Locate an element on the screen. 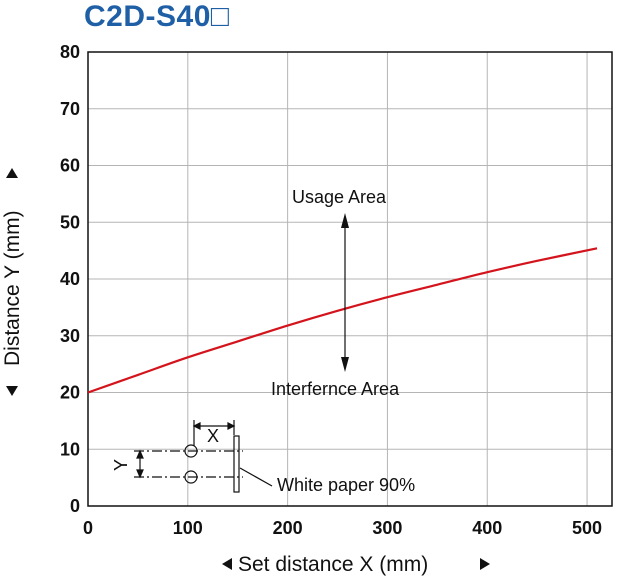  up-arrow-icon is located at coordinates (12, 173).